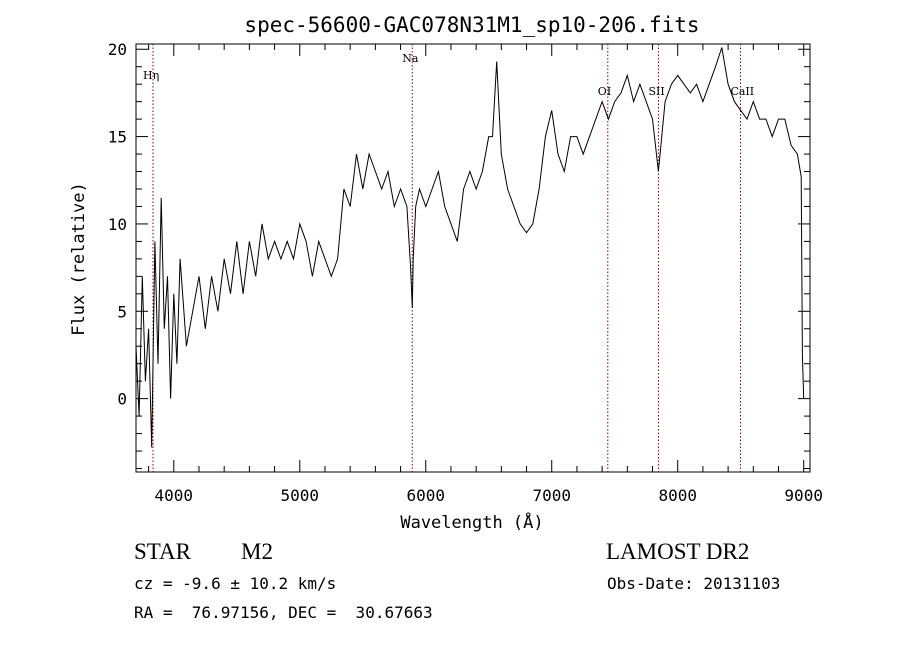 The width and height of the screenshot is (900, 649). Describe the element at coordinates (79, 259) in the screenshot. I see `y-axis-label: Flux (relative)` at that location.